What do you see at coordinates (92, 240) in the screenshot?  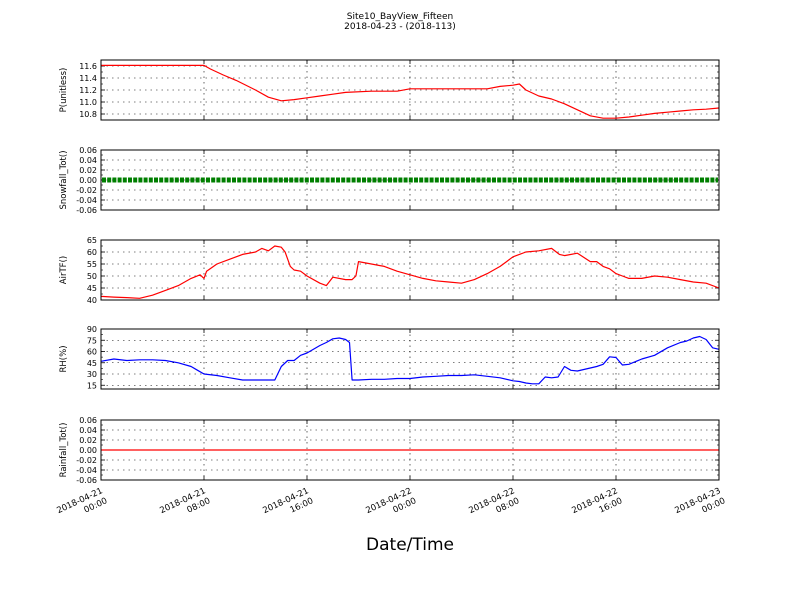 I see `y-tick-label: 65` at bounding box center [92, 240].